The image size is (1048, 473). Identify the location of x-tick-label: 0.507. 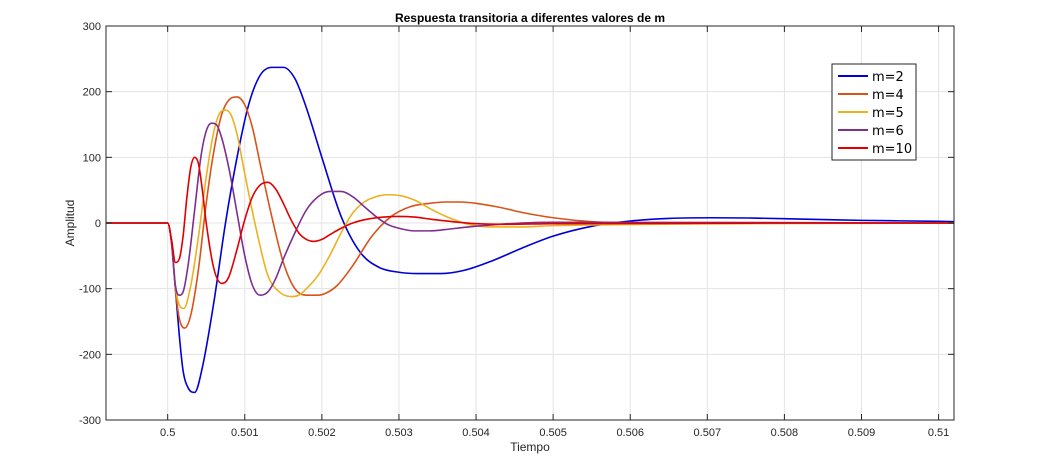
(708, 433).